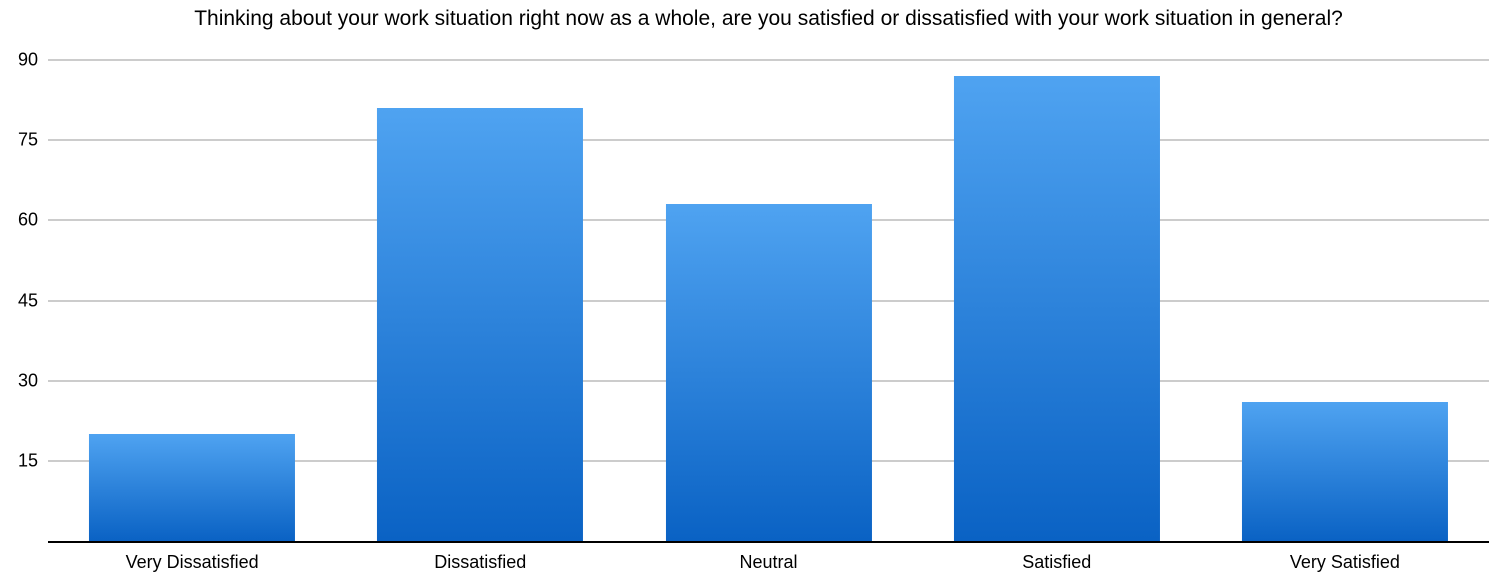 This screenshot has width=1500, height=580. What do you see at coordinates (480, 562) in the screenshot?
I see `x-label-dissatisfied: Dissatisfied` at bounding box center [480, 562].